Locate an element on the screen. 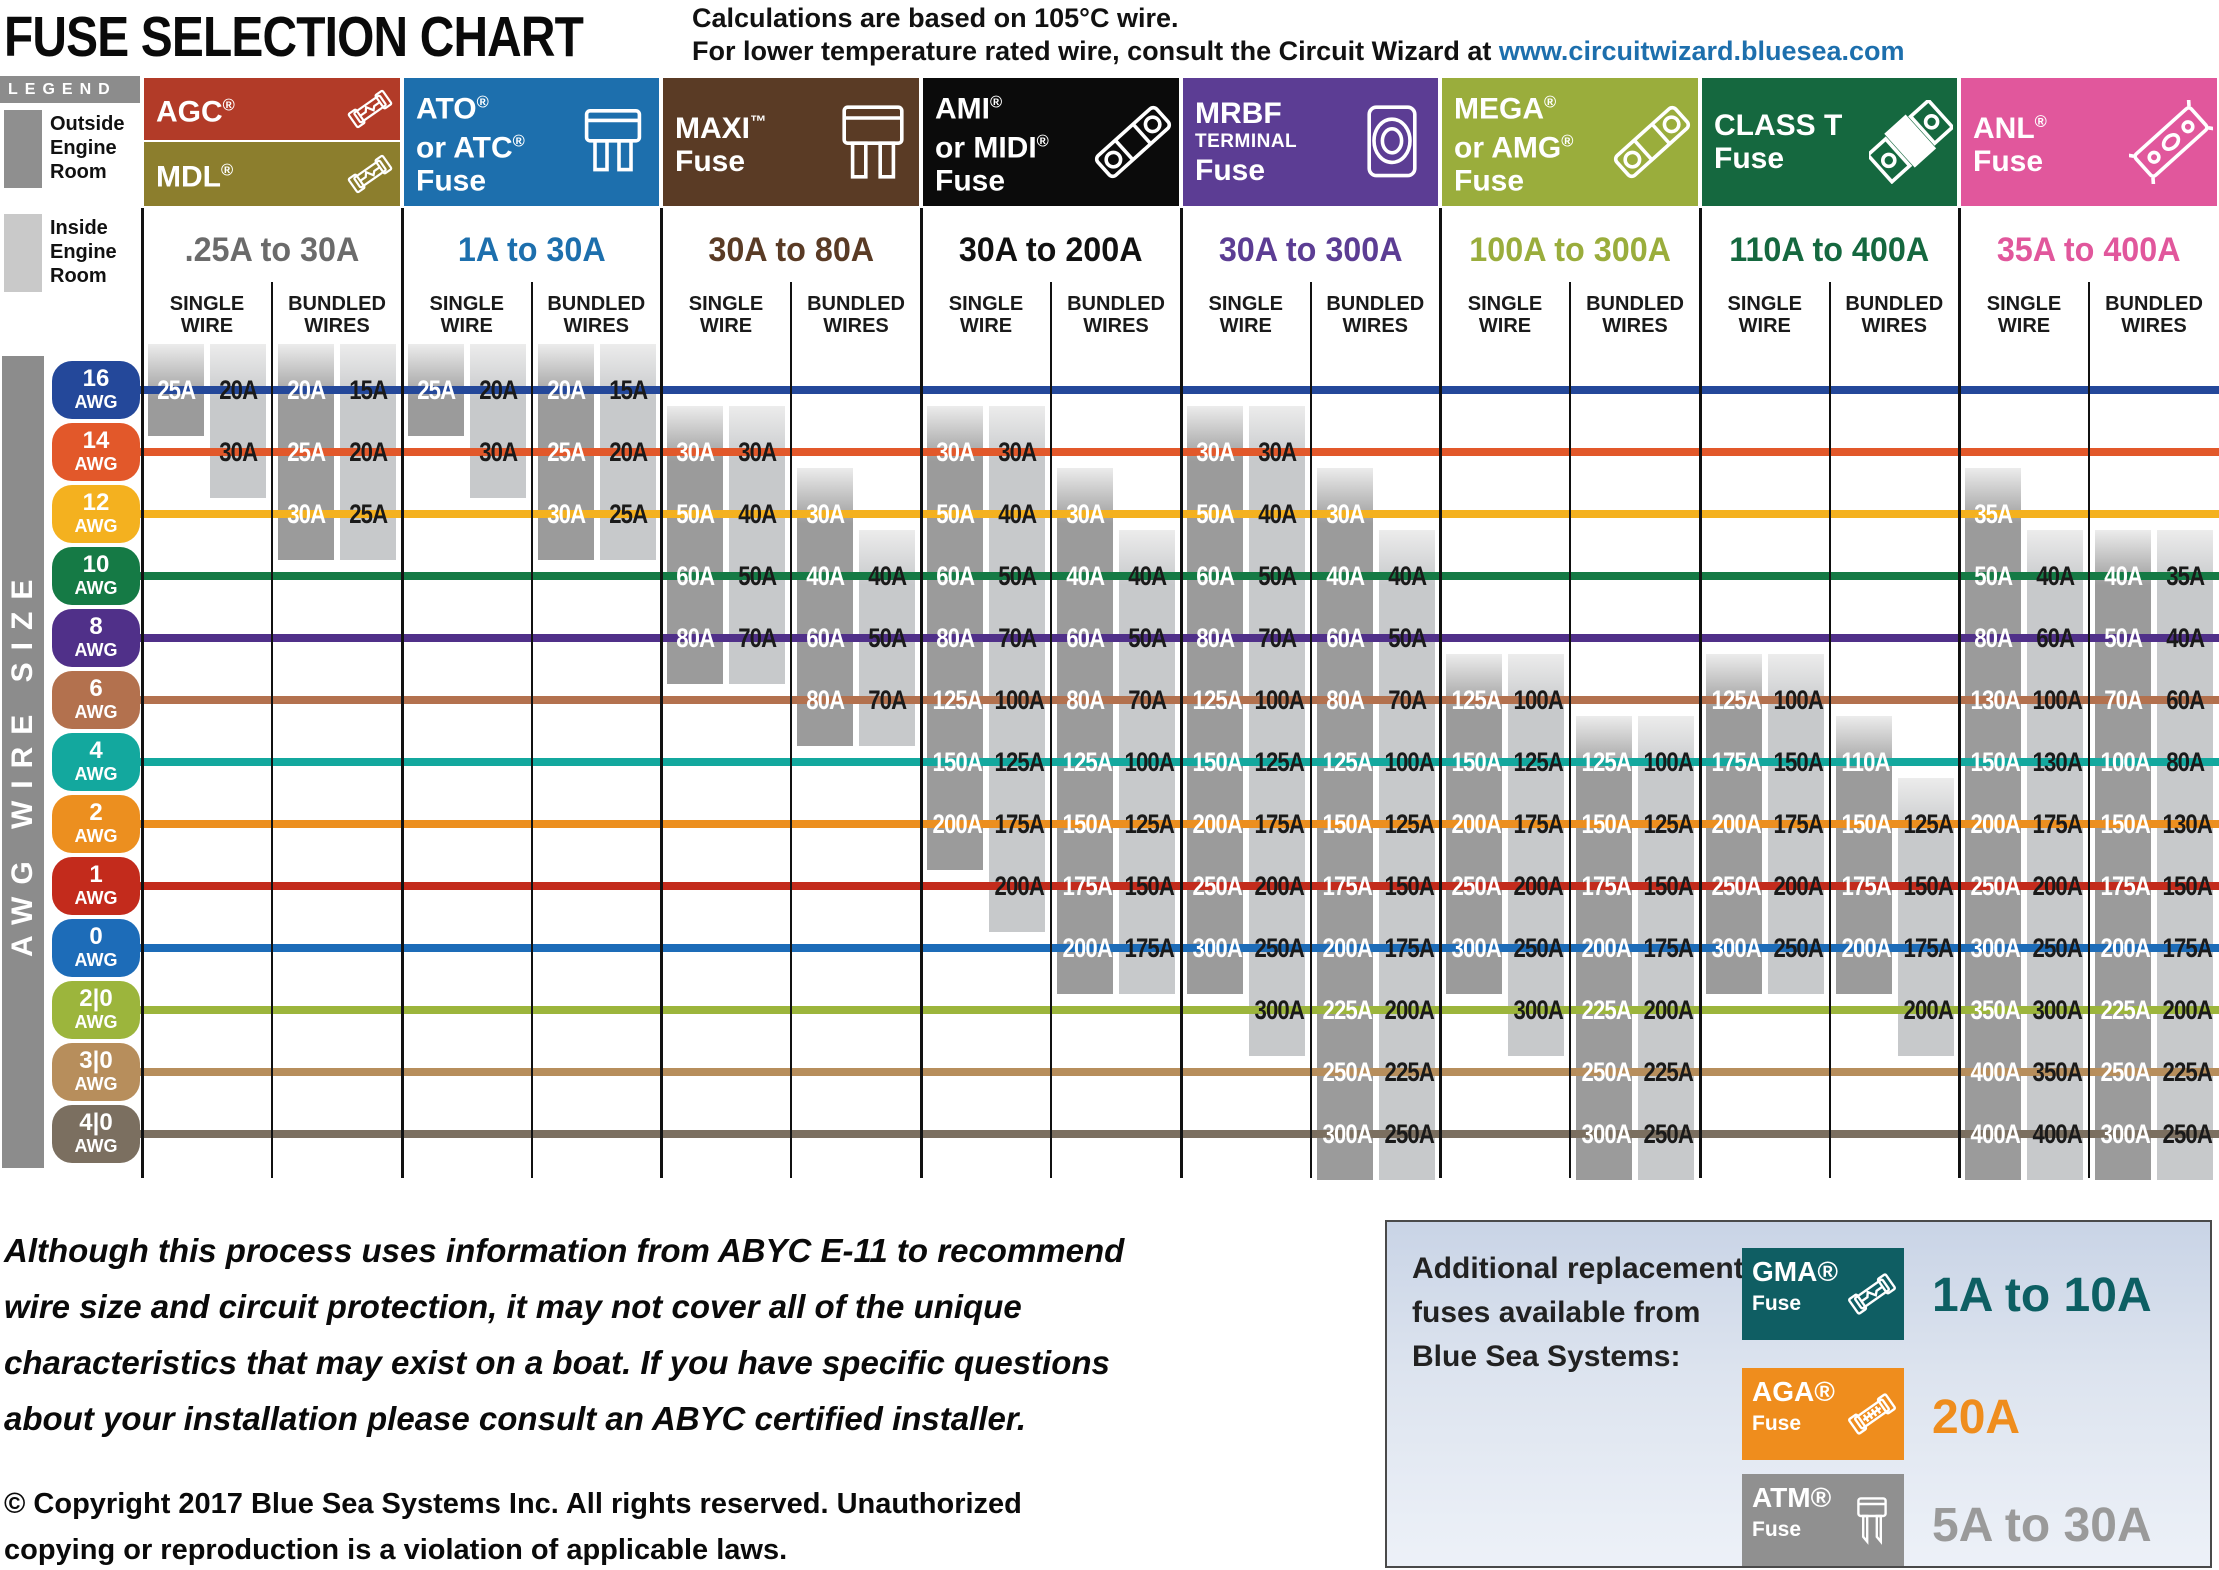  replacement-intro-line: fuses available from is located at coordinates (1556, 1312).